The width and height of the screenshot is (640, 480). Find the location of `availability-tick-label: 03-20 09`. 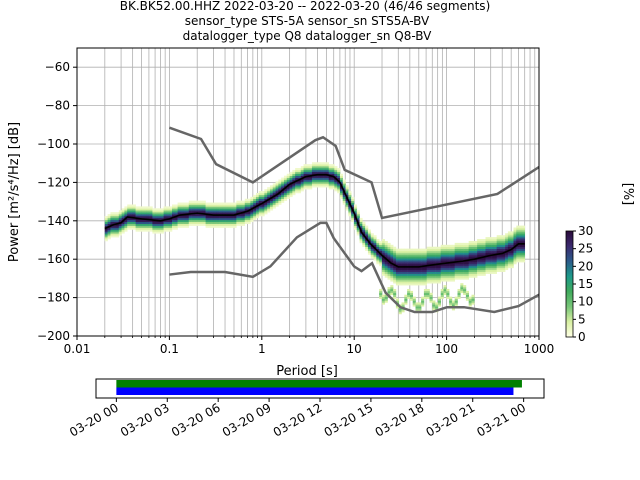

availability-tick-label: 03-20 09 is located at coordinates (247, 419).